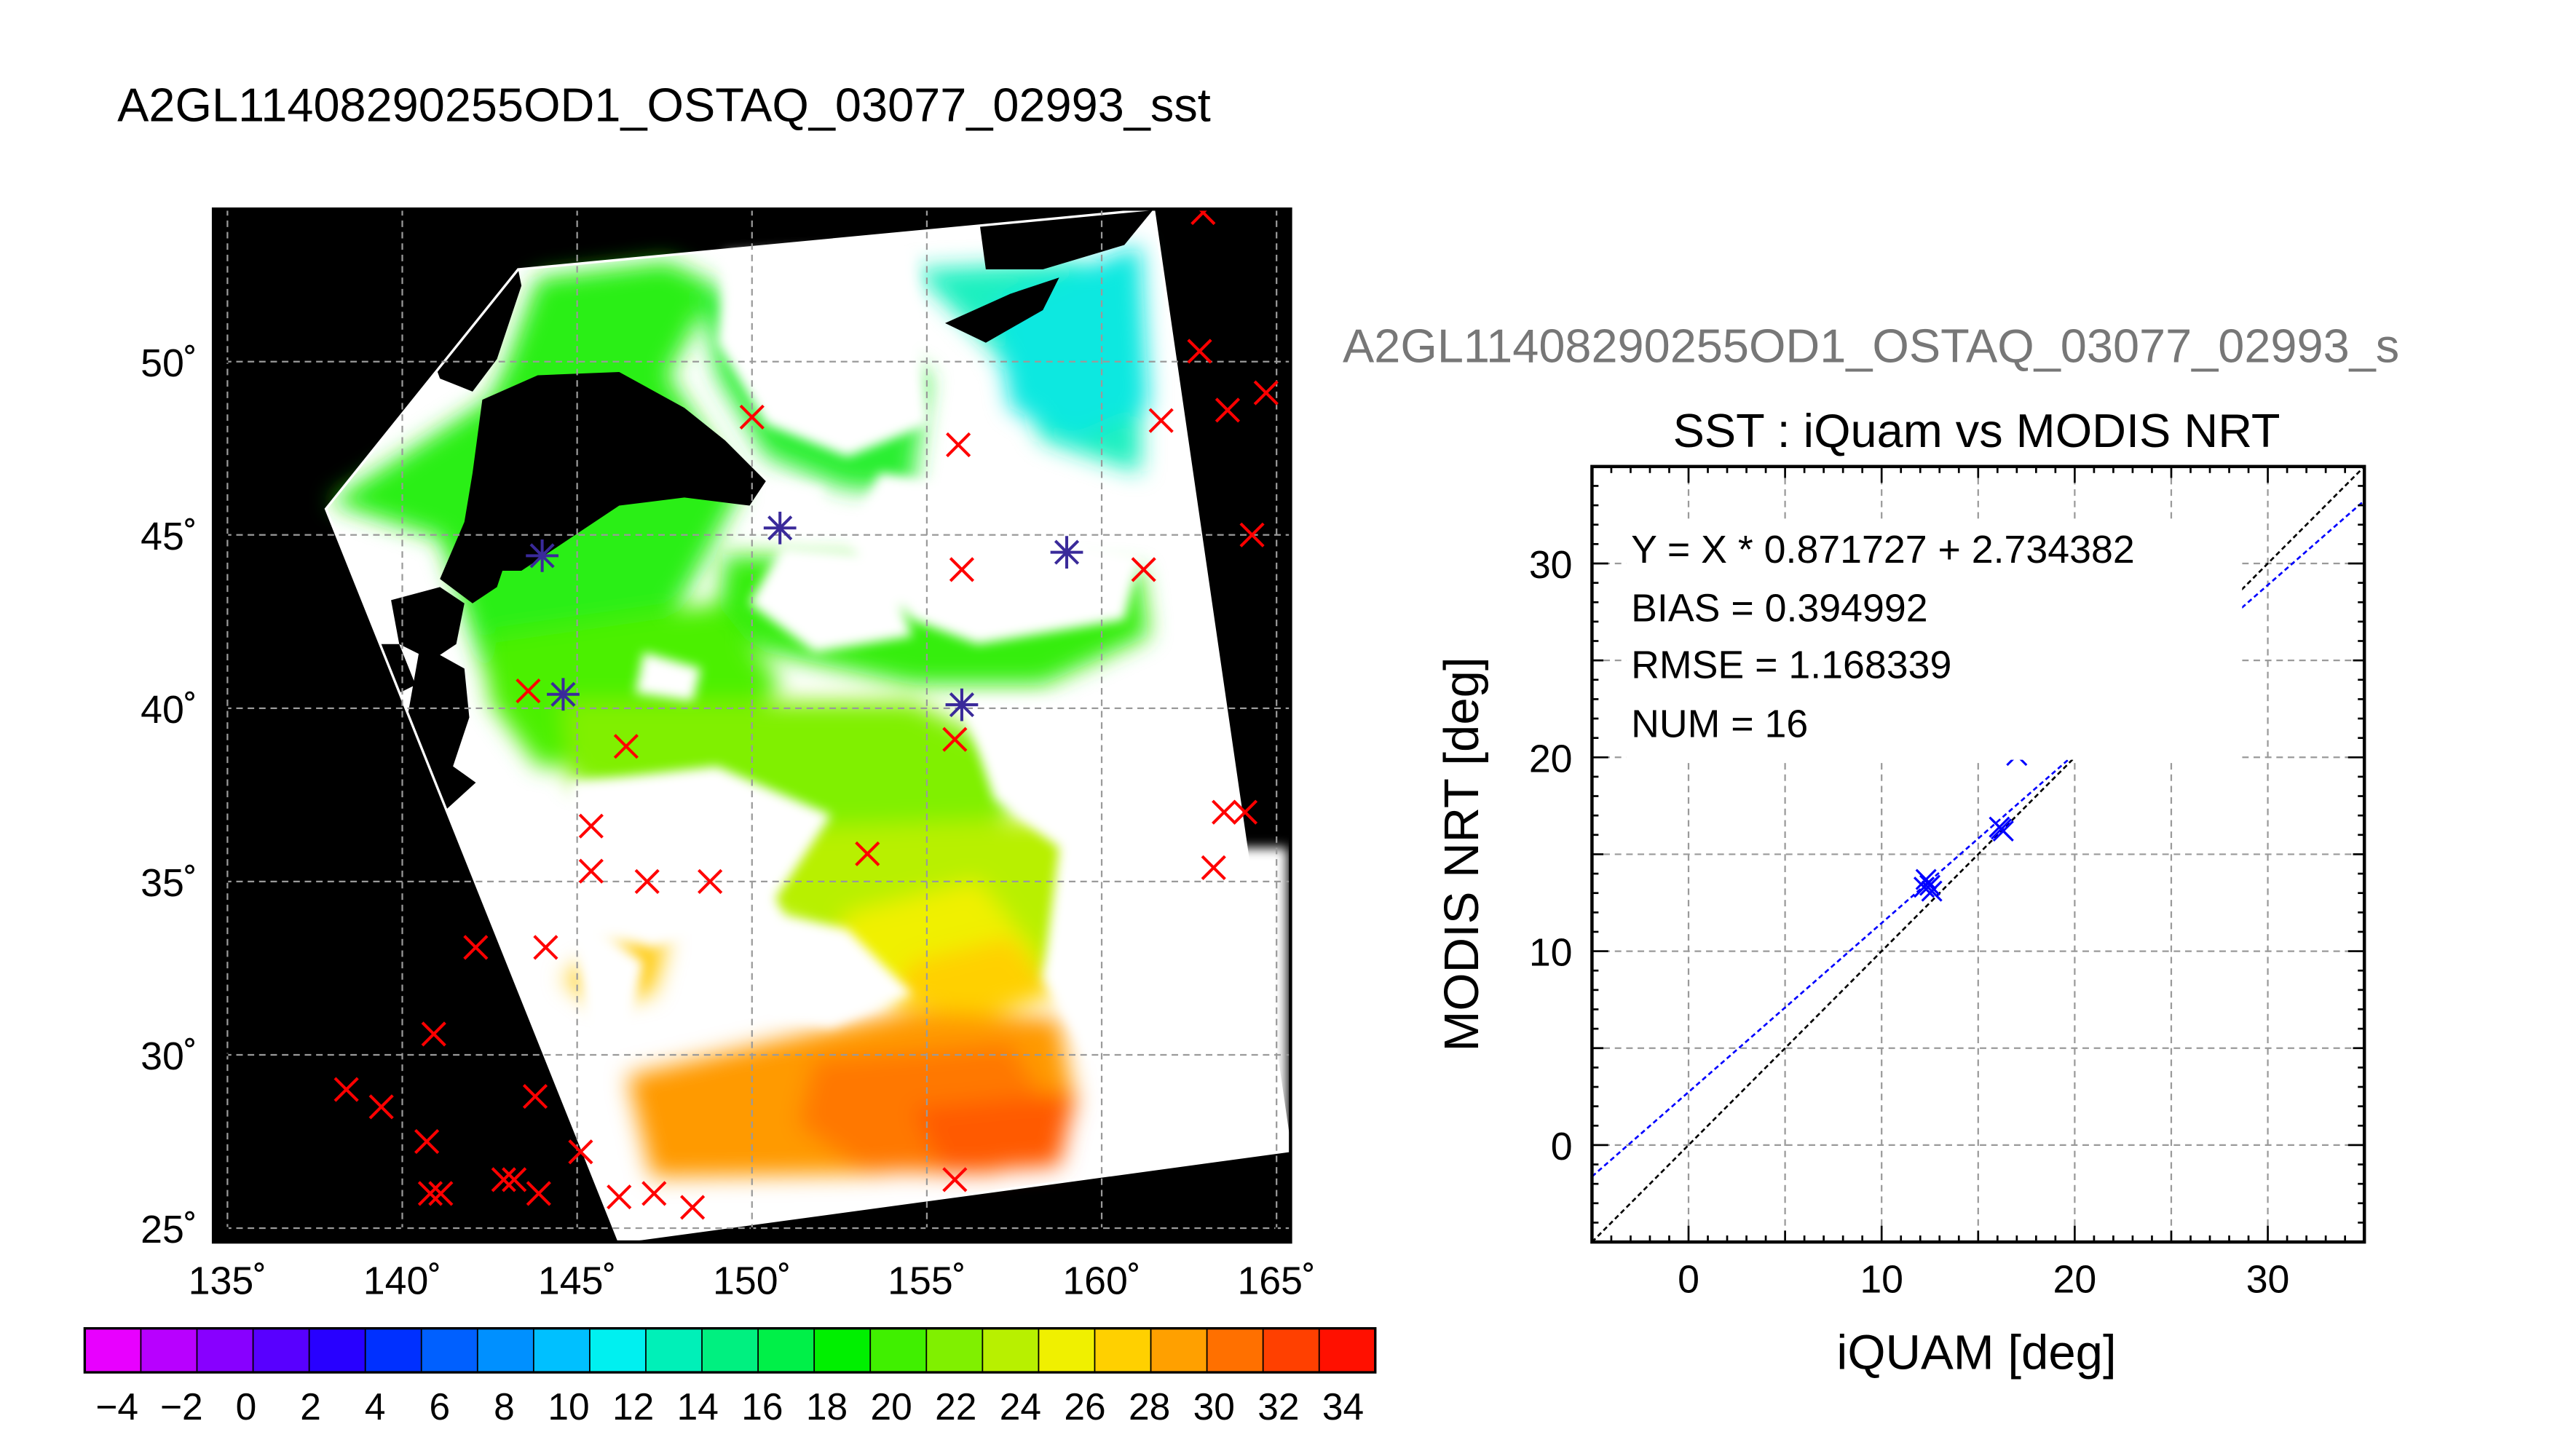 The height and width of the screenshot is (1456, 2555). I want to click on colorbar-label: −4, so click(116, 1406).